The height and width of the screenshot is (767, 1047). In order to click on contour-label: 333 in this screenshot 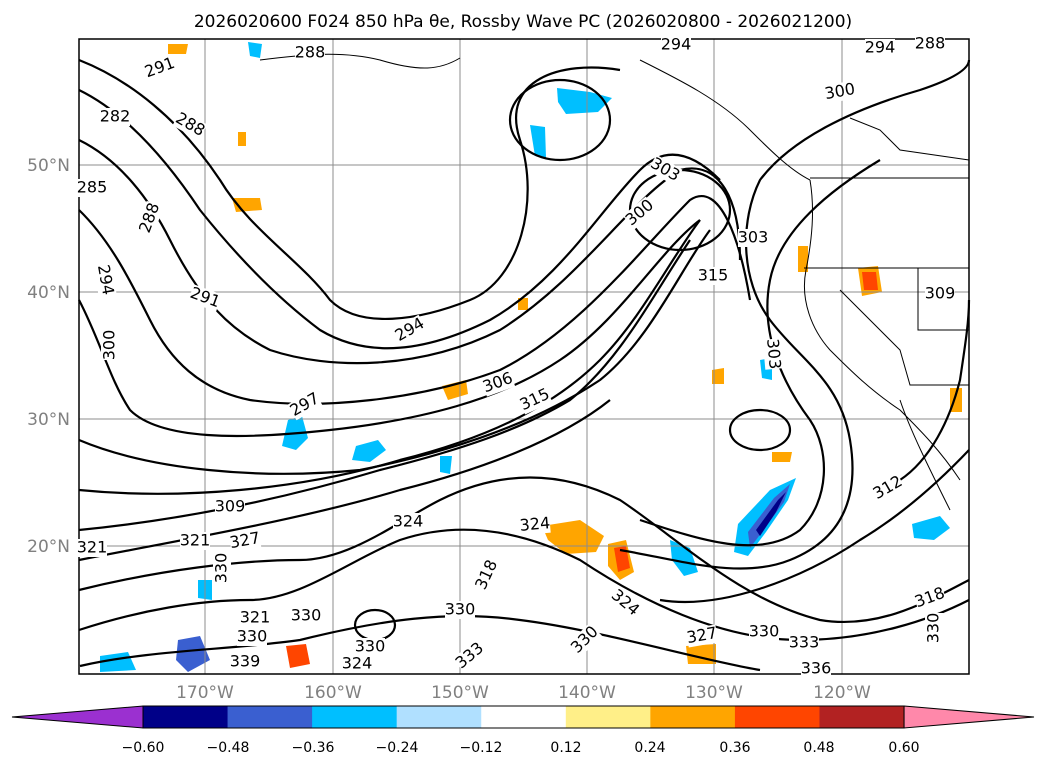, I will do `click(804, 642)`.